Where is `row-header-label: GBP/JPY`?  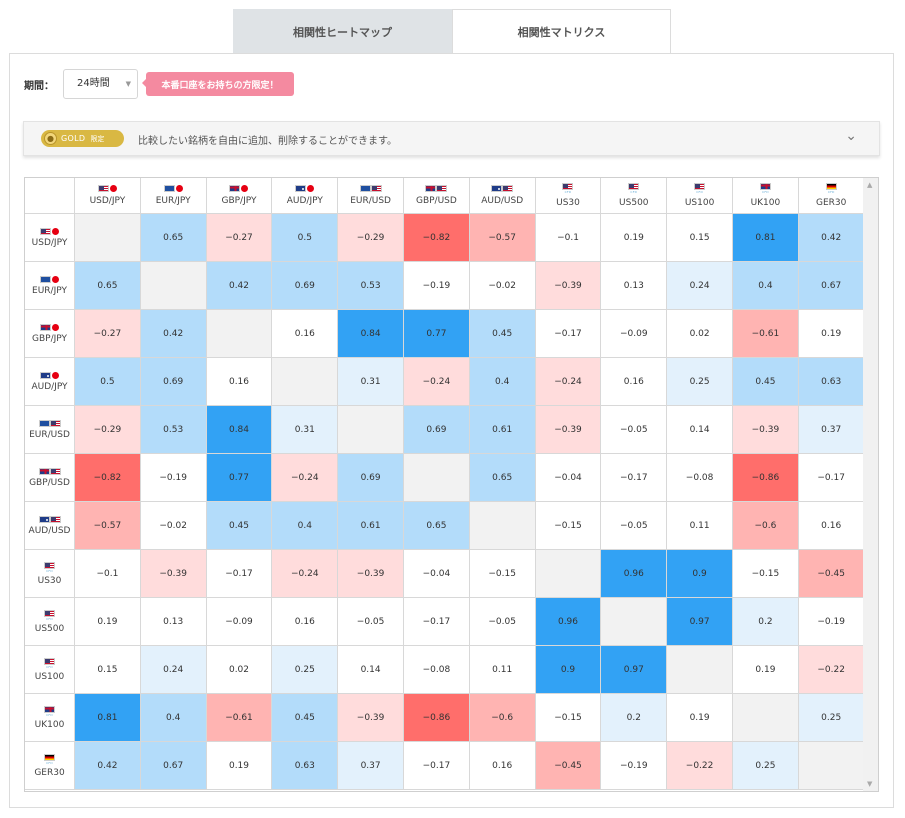
row-header-label: GBP/JPY is located at coordinates (49, 338).